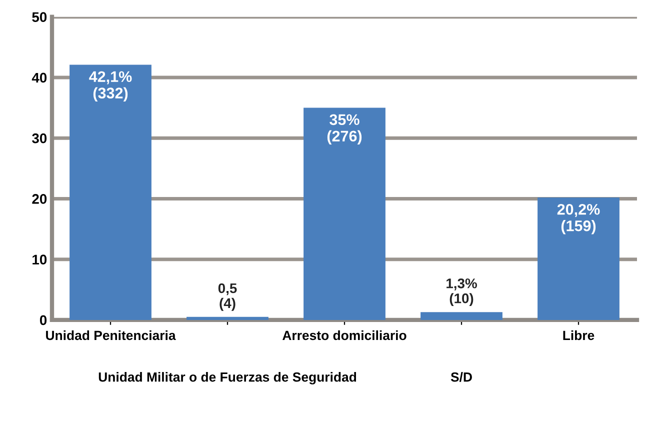 The image size is (650, 421). What do you see at coordinates (578, 335) in the screenshot?
I see `x-tick-label: Libre` at bounding box center [578, 335].